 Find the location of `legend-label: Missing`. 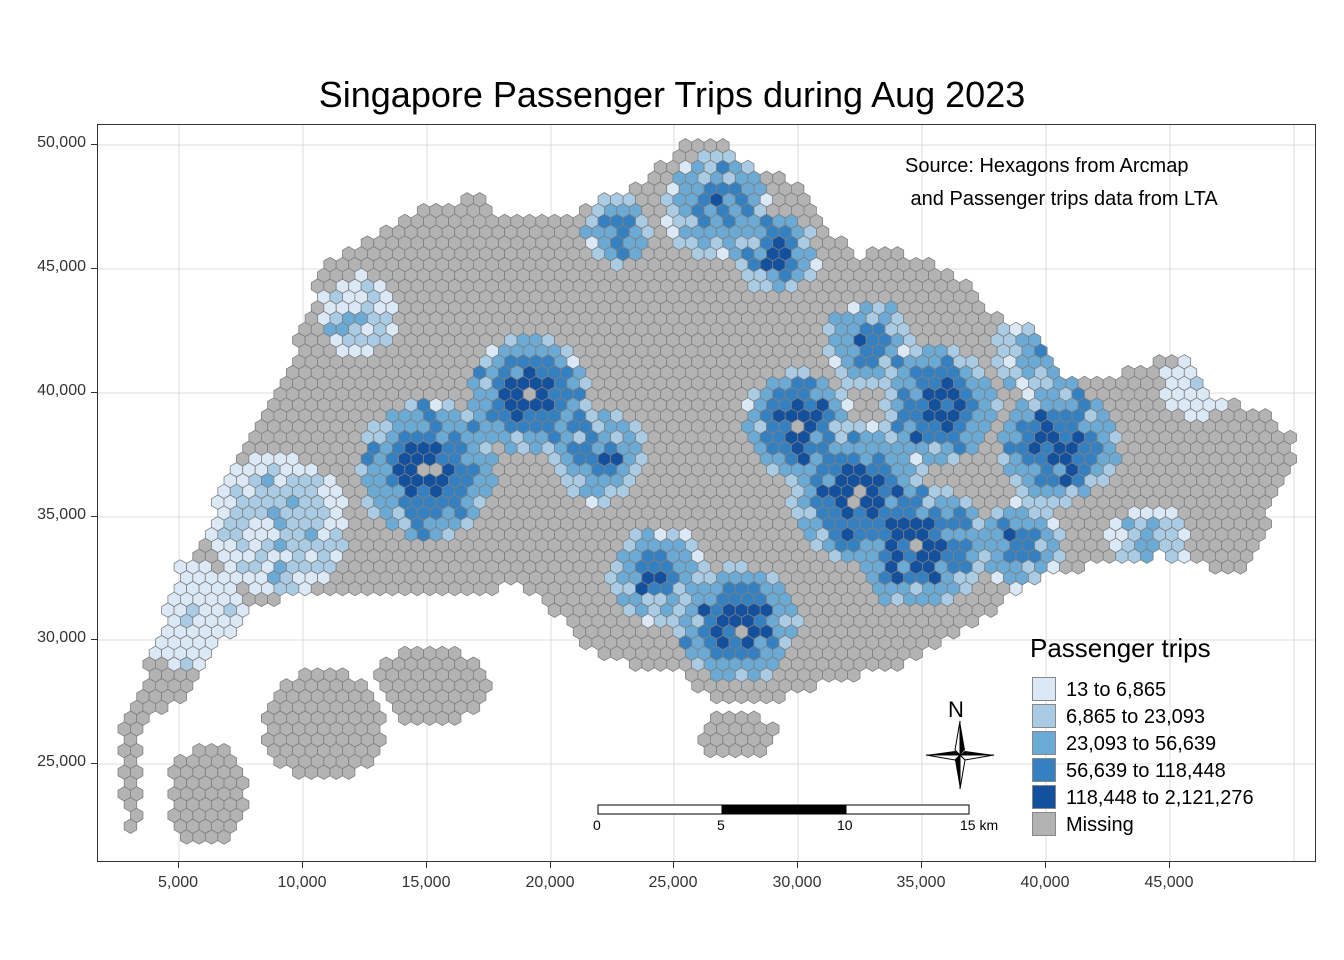

legend-label: Missing is located at coordinates (1100, 825).